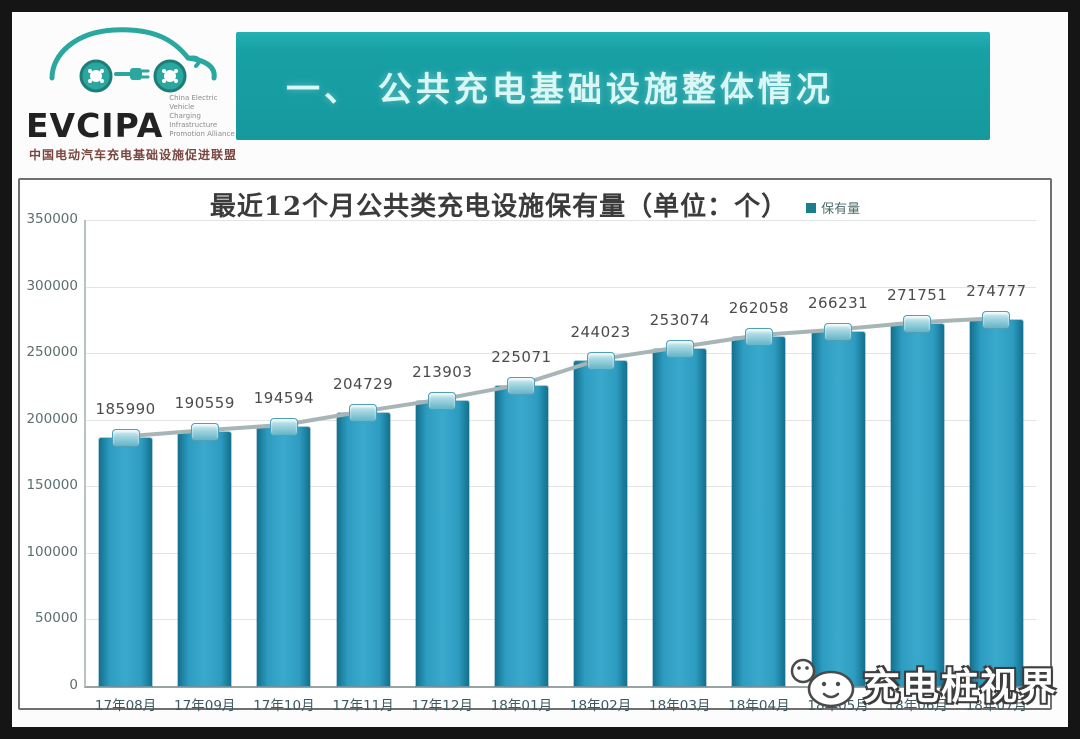 This screenshot has width=1080, height=739. What do you see at coordinates (284, 706) in the screenshot?
I see `x-axis-label: 17年10月` at bounding box center [284, 706].